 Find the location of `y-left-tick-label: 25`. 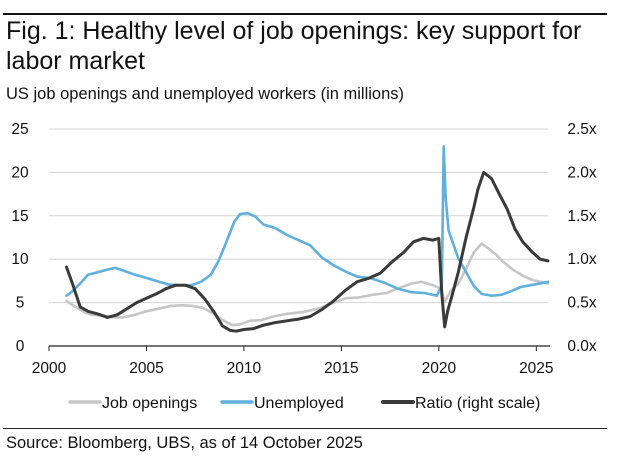

y-left-tick-label: 25 is located at coordinates (19, 129).